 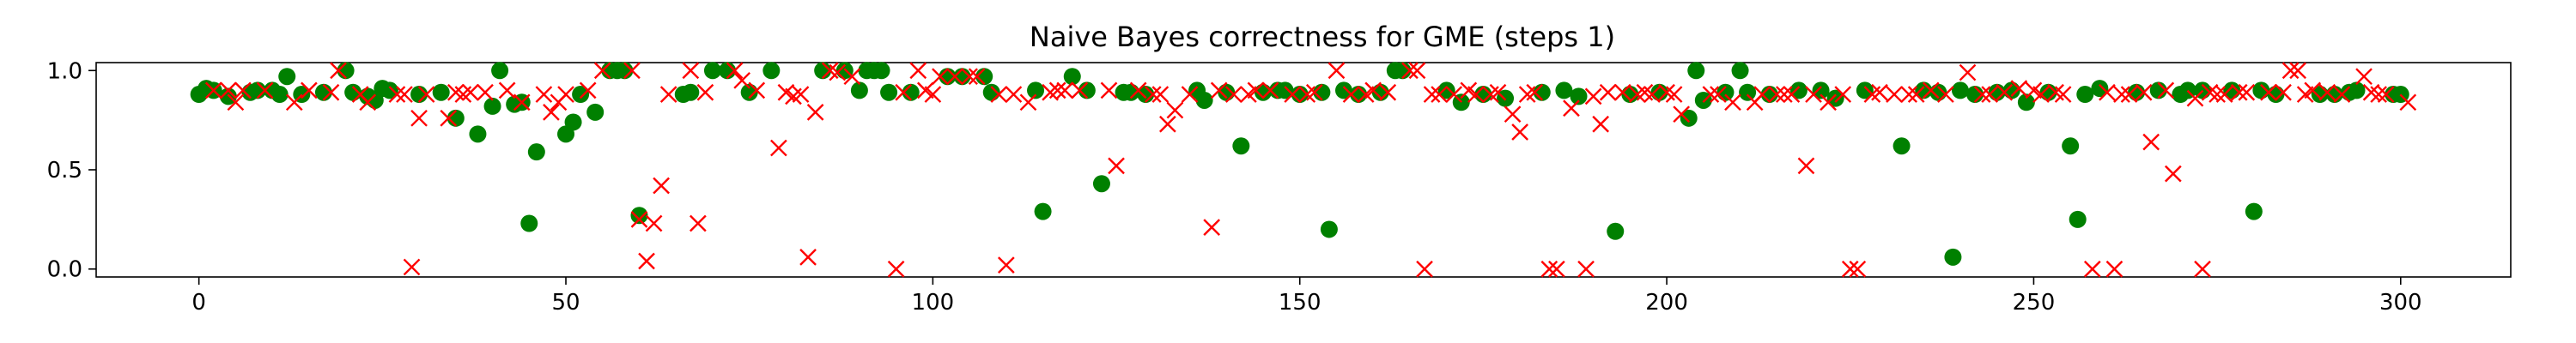 I want to click on x-tick-label: 300, so click(x=2400, y=303).